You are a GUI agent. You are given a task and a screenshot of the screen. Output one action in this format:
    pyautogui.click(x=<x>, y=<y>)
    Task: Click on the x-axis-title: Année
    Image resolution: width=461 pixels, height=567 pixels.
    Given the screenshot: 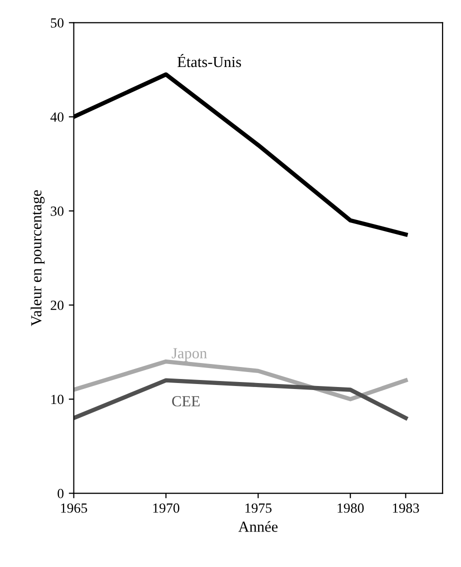 What is the action you would take?
    pyautogui.click(x=258, y=526)
    